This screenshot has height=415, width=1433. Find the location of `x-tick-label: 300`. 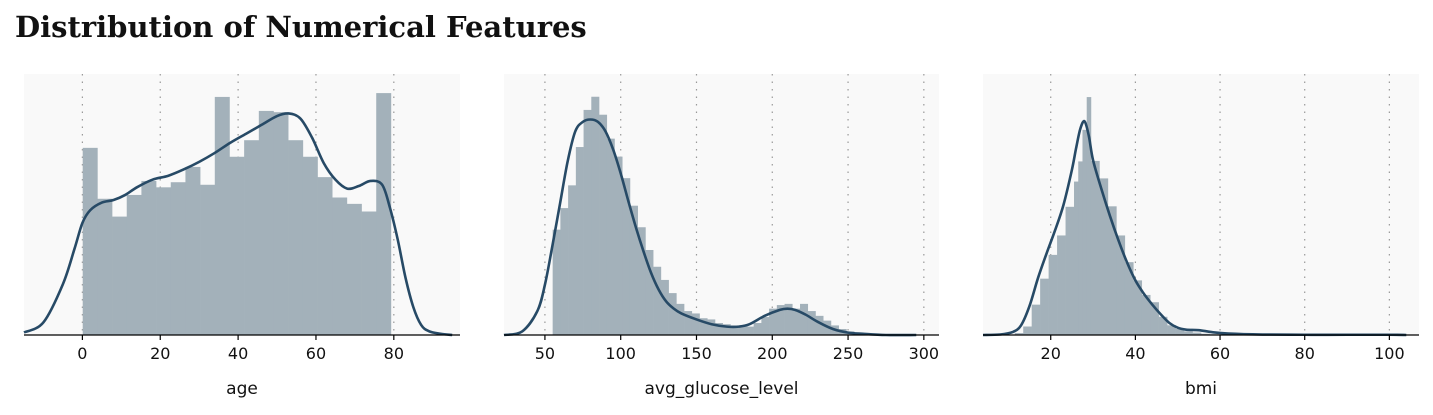

x-tick-label: 300 is located at coordinates (924, 353).